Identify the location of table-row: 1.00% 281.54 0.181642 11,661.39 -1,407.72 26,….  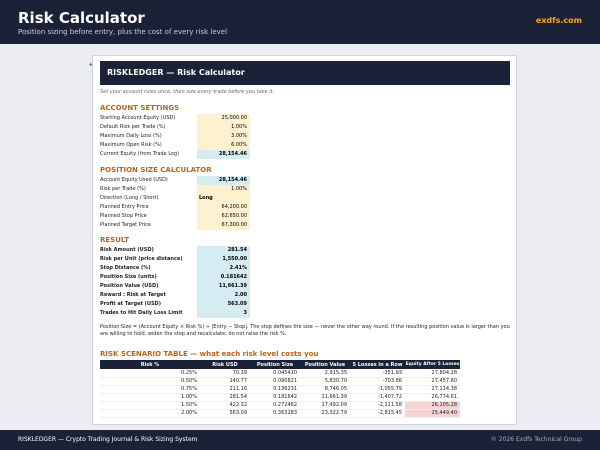
(280, 397).